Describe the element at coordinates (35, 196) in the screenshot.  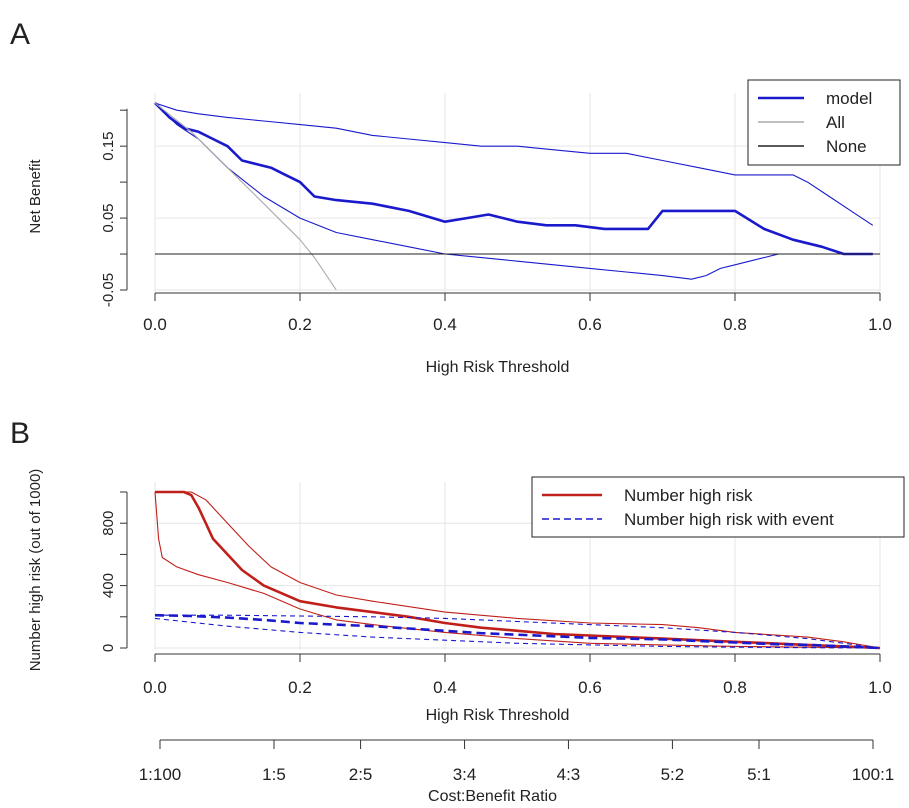
I see `panel-a-y-axis-label: Net Benefit` at that location.